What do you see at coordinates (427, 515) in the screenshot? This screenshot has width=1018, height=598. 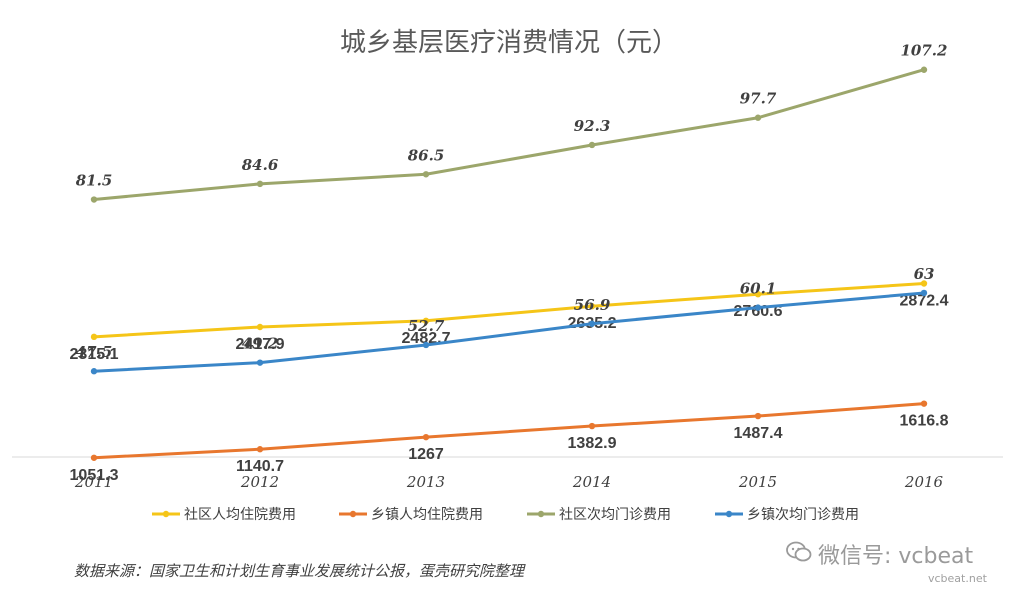 I see `legend-label: 乡镇人均住院费用` at bounding box center [427, 515].